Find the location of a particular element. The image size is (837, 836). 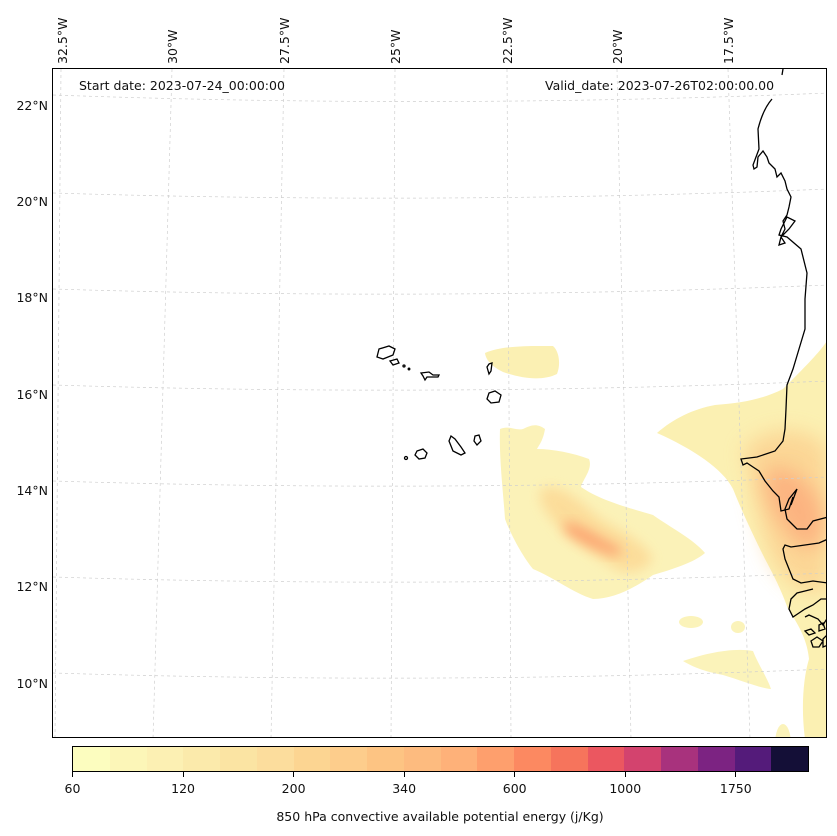

coastline is located at coordinates (783, 358).